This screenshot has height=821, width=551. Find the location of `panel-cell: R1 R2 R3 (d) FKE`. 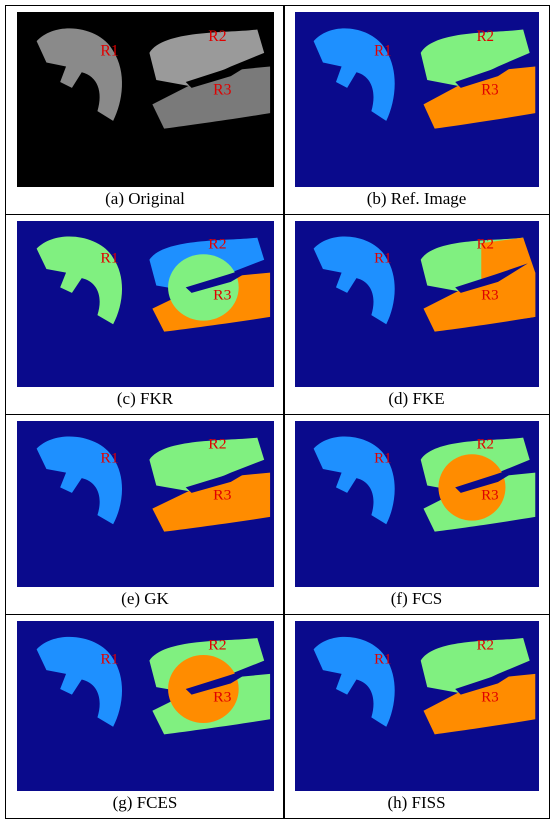

panel-cell: R1 R2 R3 (d) FKE is located at coordinates (416, 314).